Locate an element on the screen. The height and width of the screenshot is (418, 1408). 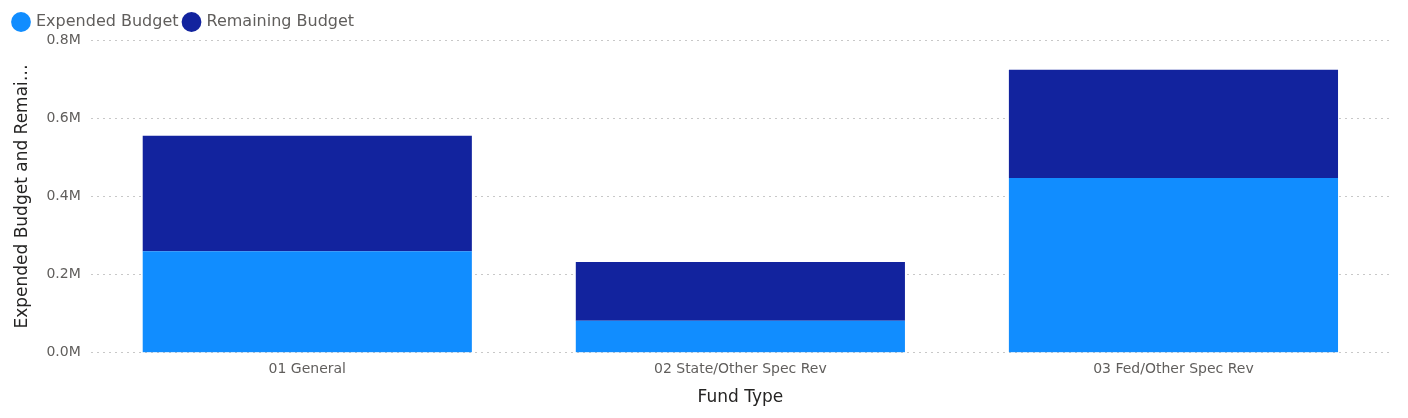
x-axis-title: Fund Type is located at coordinates (740, 396).